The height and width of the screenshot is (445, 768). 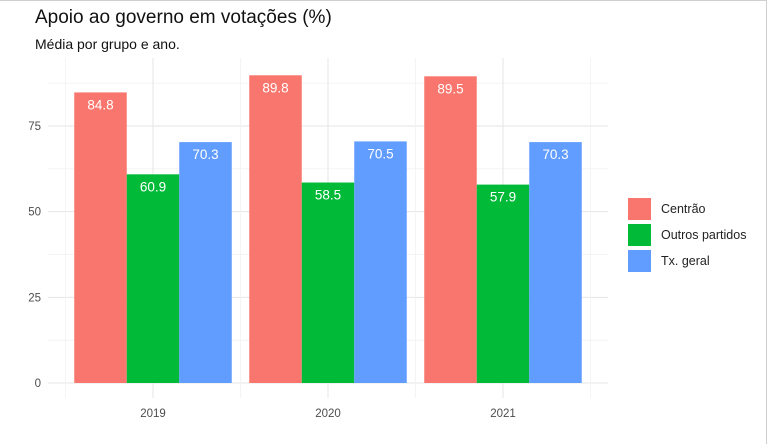 What do you see at coordinates (328, 195) in the screenshot?
I see `data-label: 58.5` at bounding box center [328, 195].